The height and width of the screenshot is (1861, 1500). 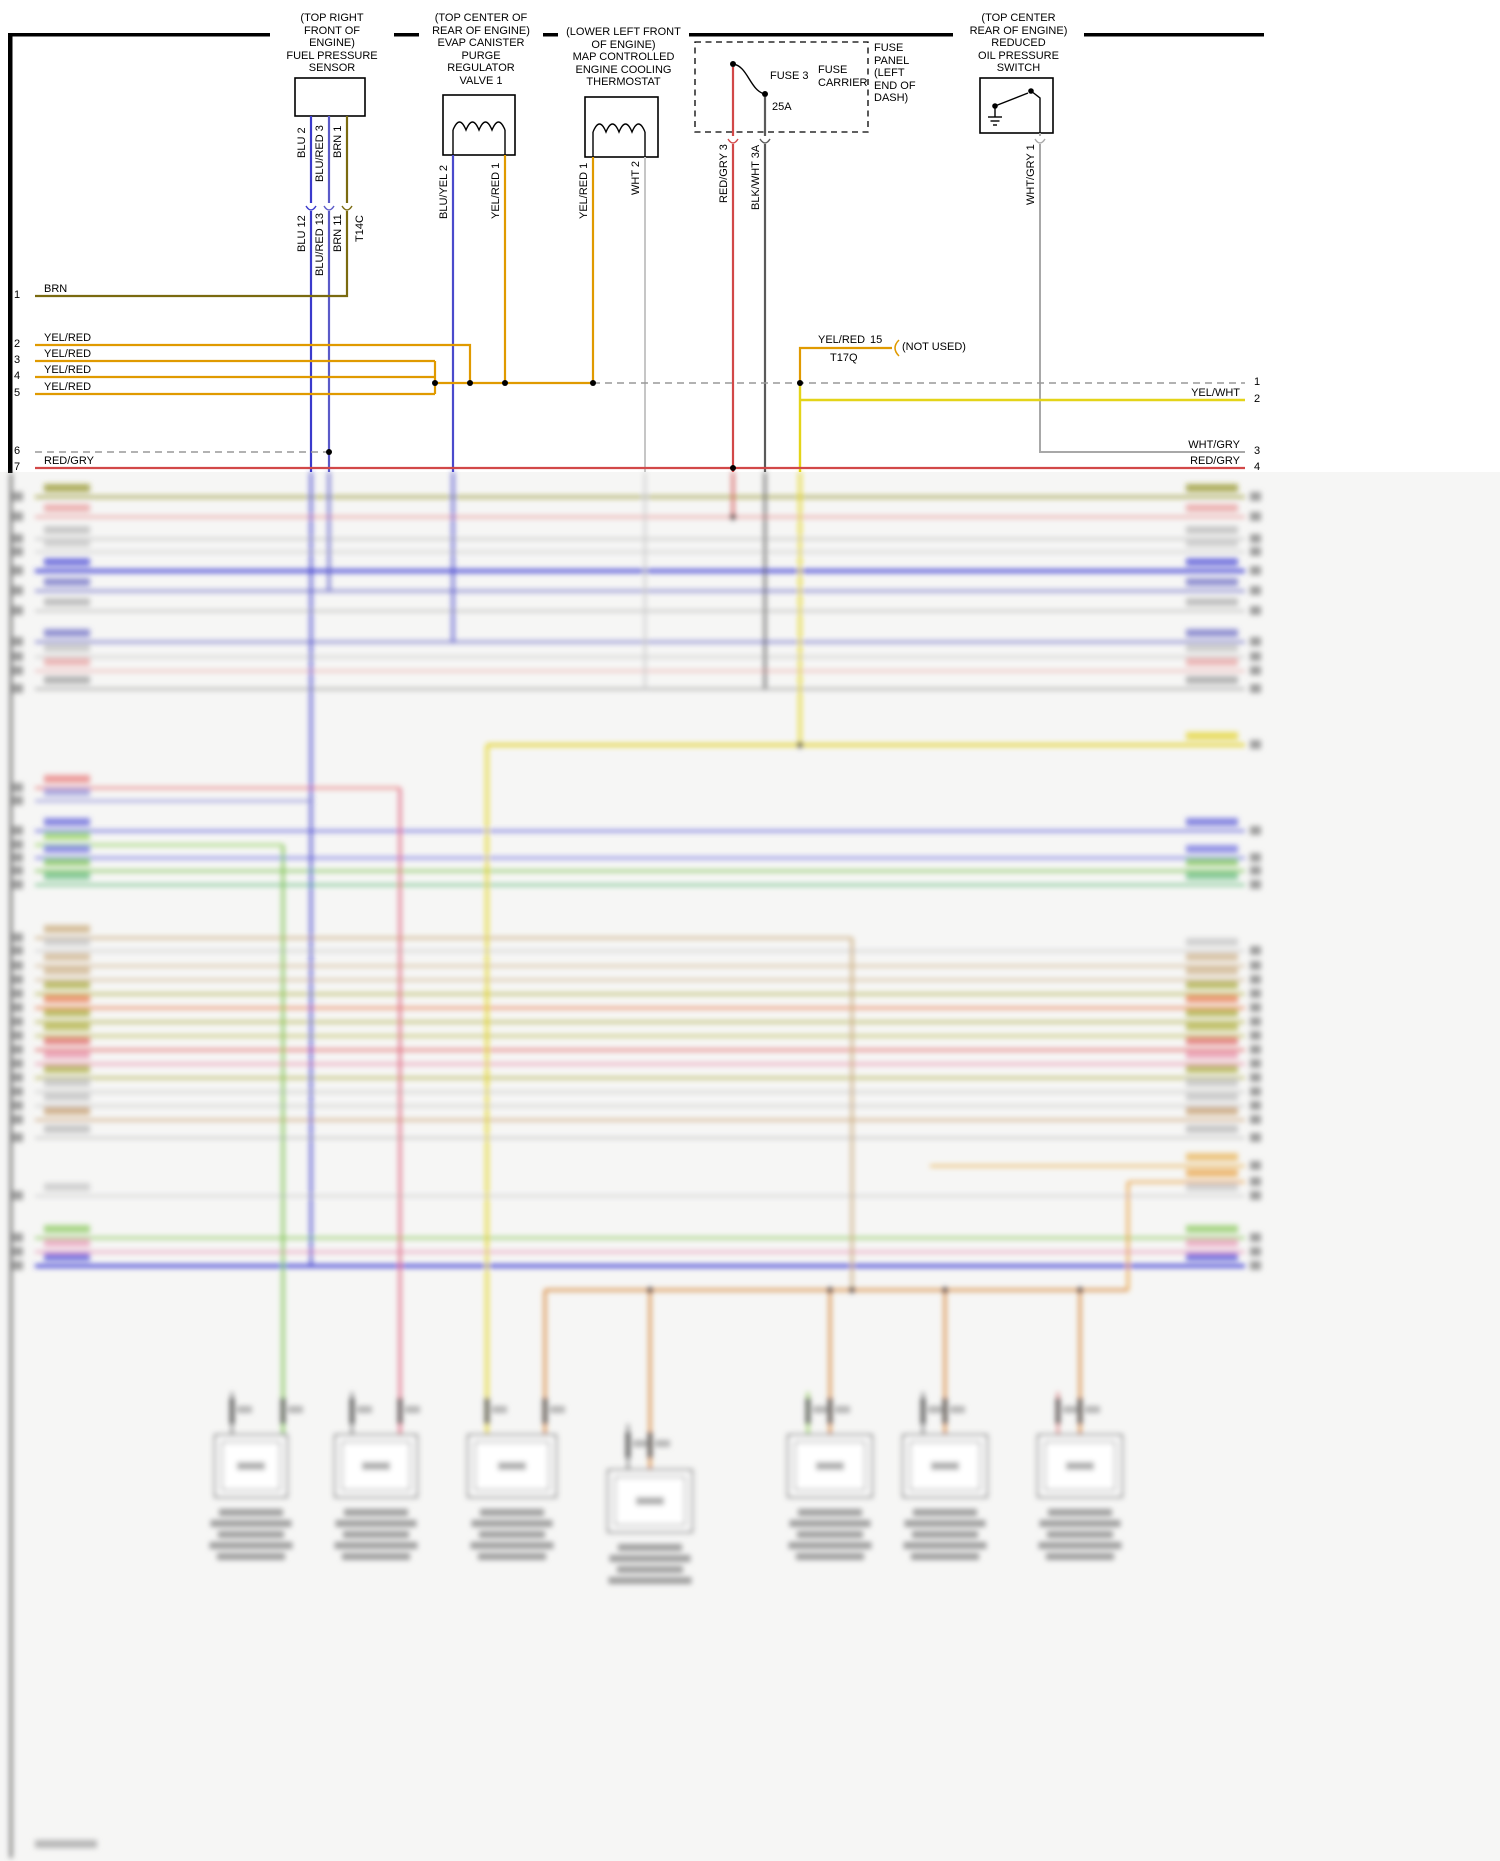 What do you see at coordinates (621, 127) in the screenshot?
I see `thermostat-symbol` at bounding box center [621, 127].